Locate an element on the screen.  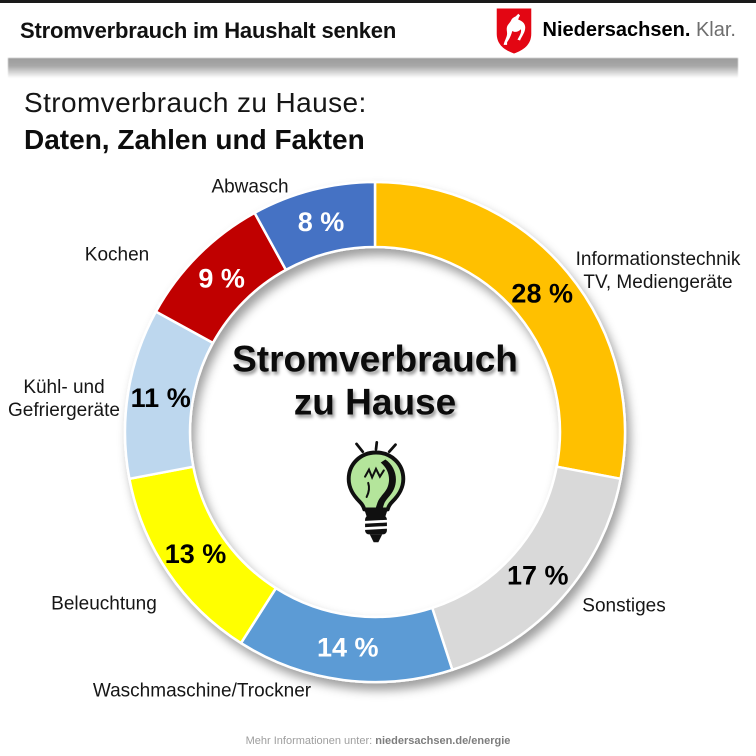
segment-label-kochen: Kochen is located at coordinates (117, 255).